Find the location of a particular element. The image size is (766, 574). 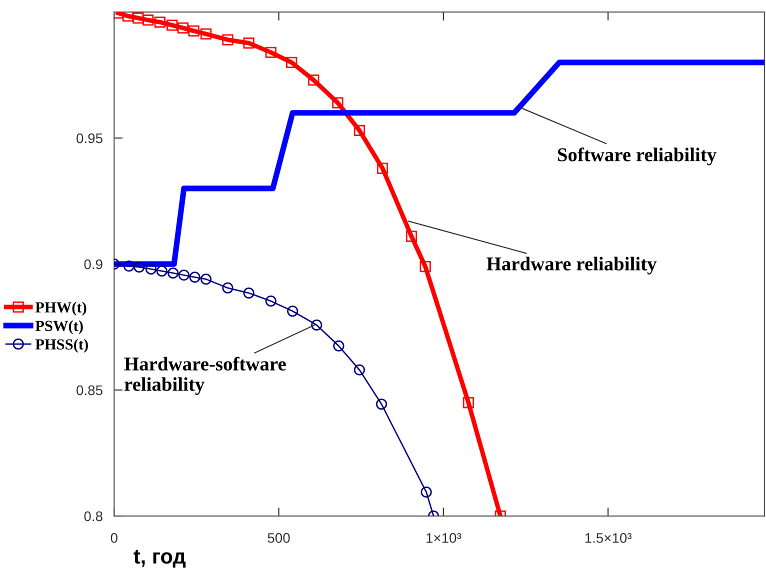

annotation: Hardware reliability is located at coordinates (571, 265).